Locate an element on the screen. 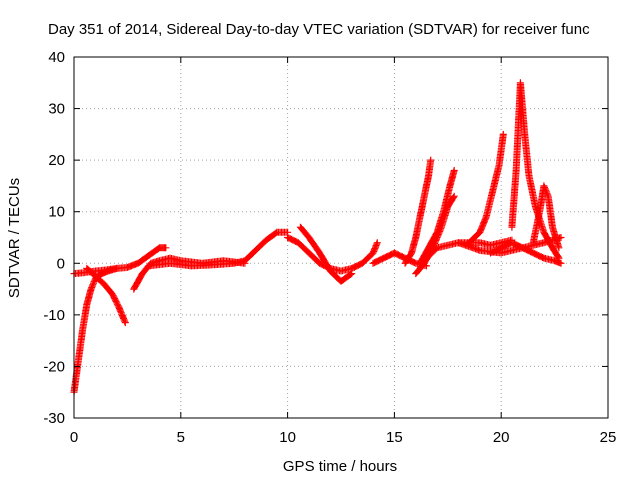 The width and height of the screenshot is (640, 480). series-track-q is located at coordinates (526, 253).